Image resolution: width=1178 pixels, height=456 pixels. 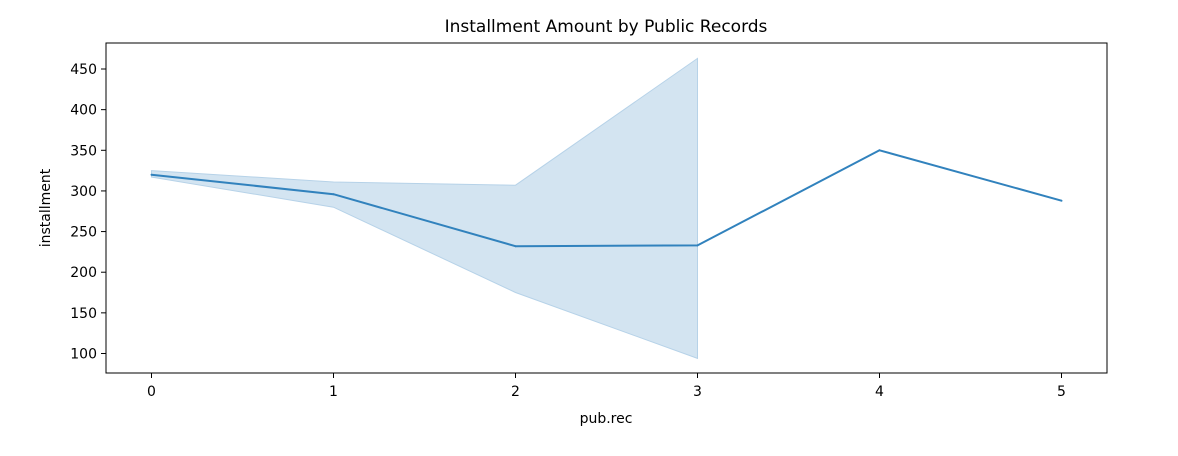 I want to click on x-tick-label: 1, so click(x=333, y=392).